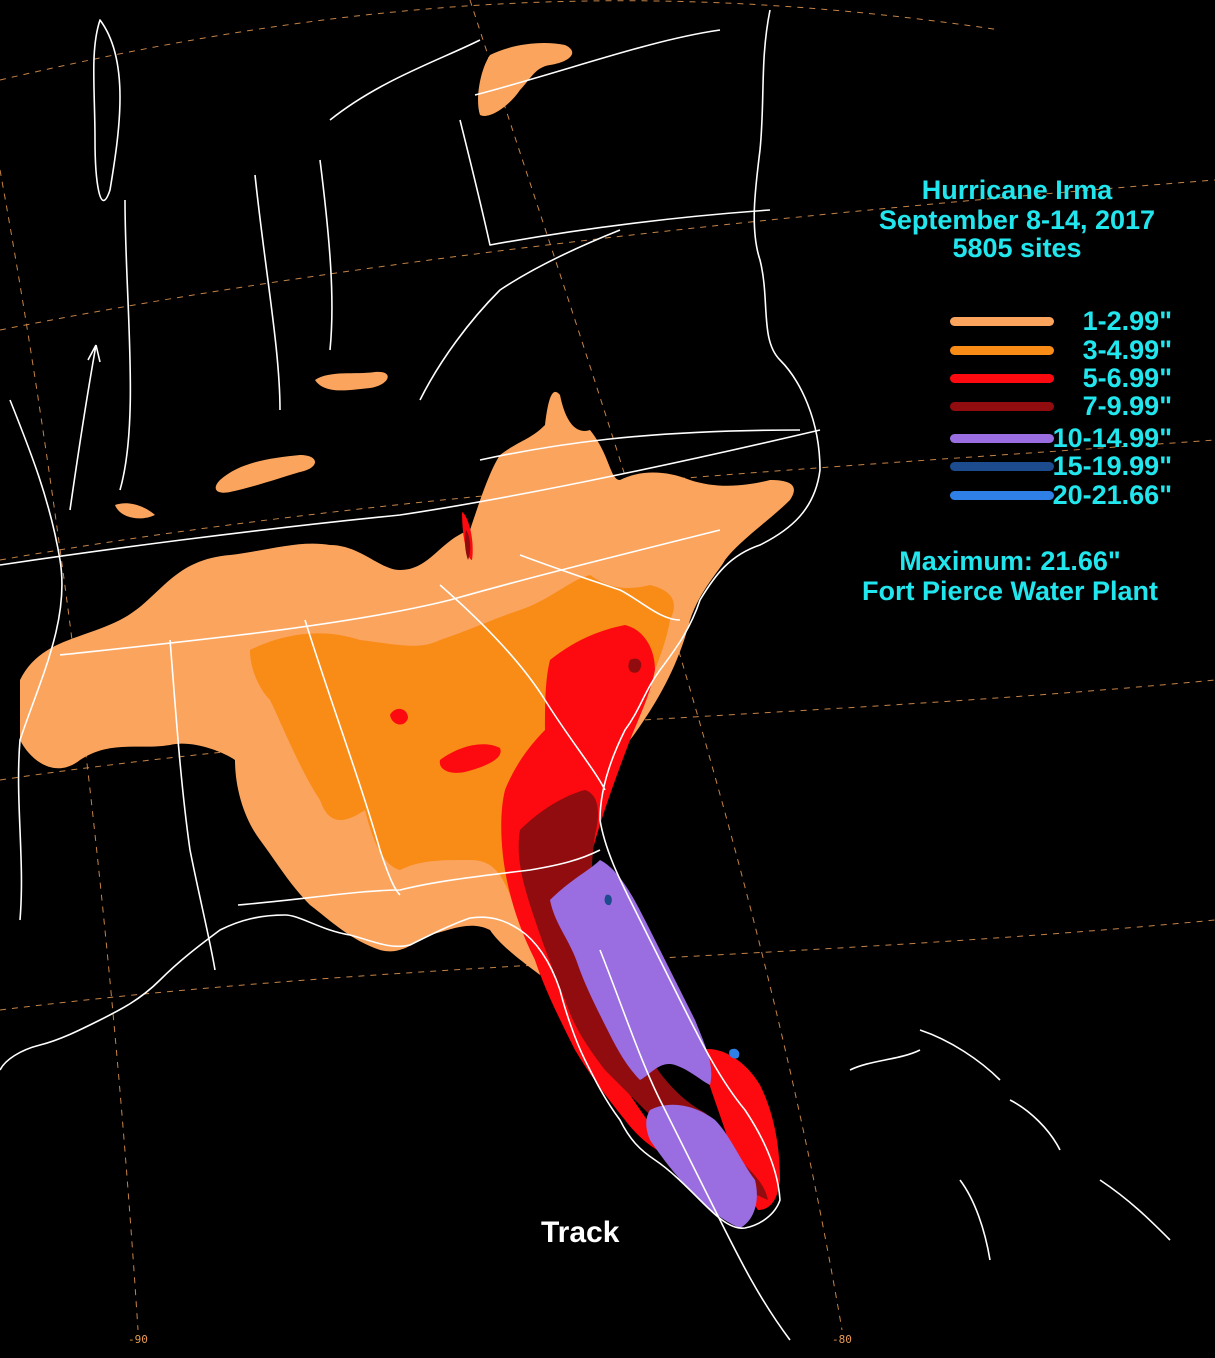 The width and height of the screenshot is (1215, 1358). What do you see at coordinates (410, 497) in the screenshot?
I see `state-border-ky-tn` at bounding box center [410, 497].